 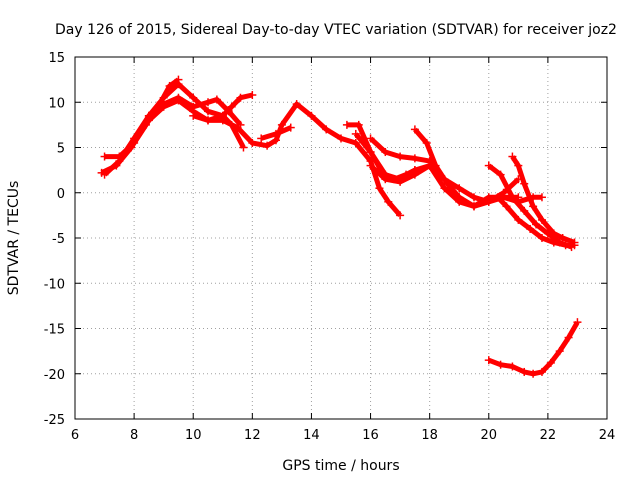 What do you see at coordinates (58, 239) in the screenshot?
I see `y-tick-label: -5` at bounding box center [58, 239].